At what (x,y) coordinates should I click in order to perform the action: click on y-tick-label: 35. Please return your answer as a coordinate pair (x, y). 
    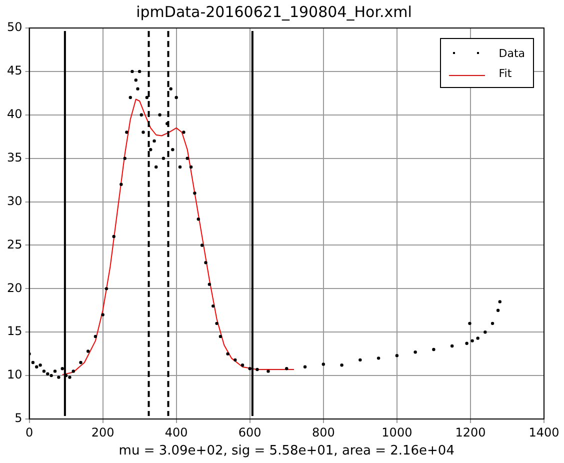
    Looking at the image, I should click on (14, 157).